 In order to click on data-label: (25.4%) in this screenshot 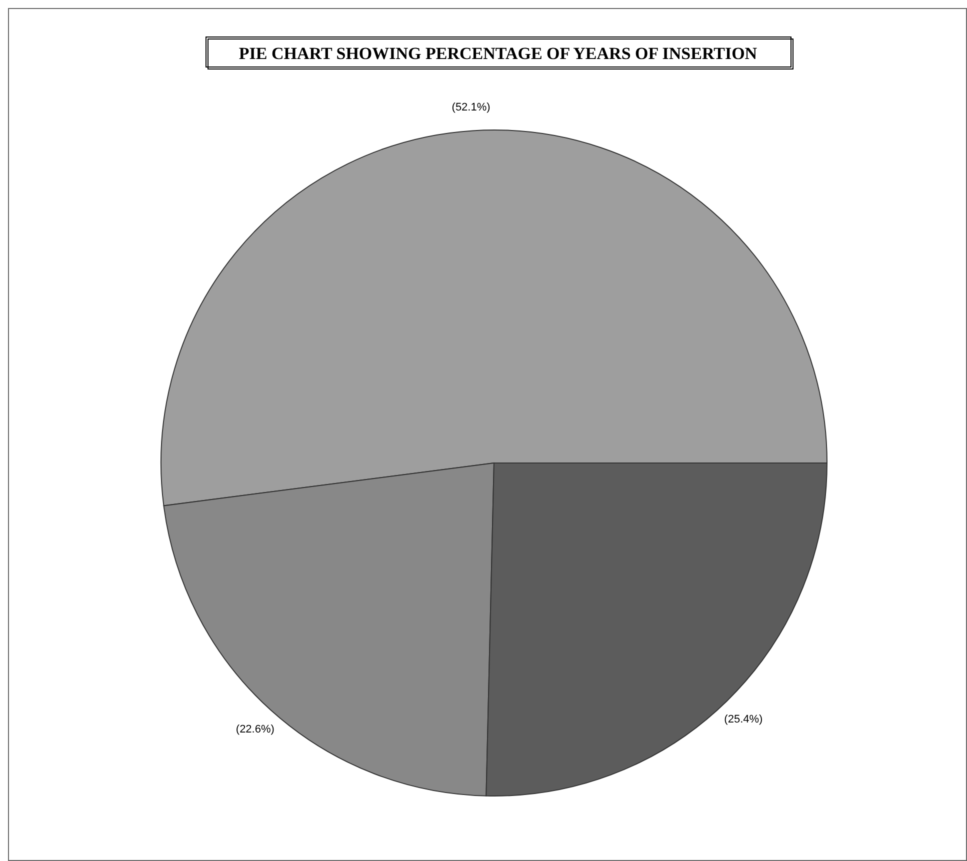, I will do `click(743, 719)`.